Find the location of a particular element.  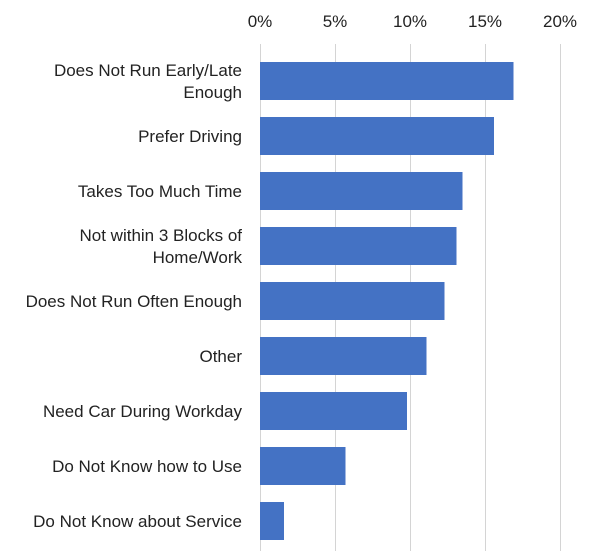

category-label: Does Not Run Often Enough is located at coordinates (134, 301).